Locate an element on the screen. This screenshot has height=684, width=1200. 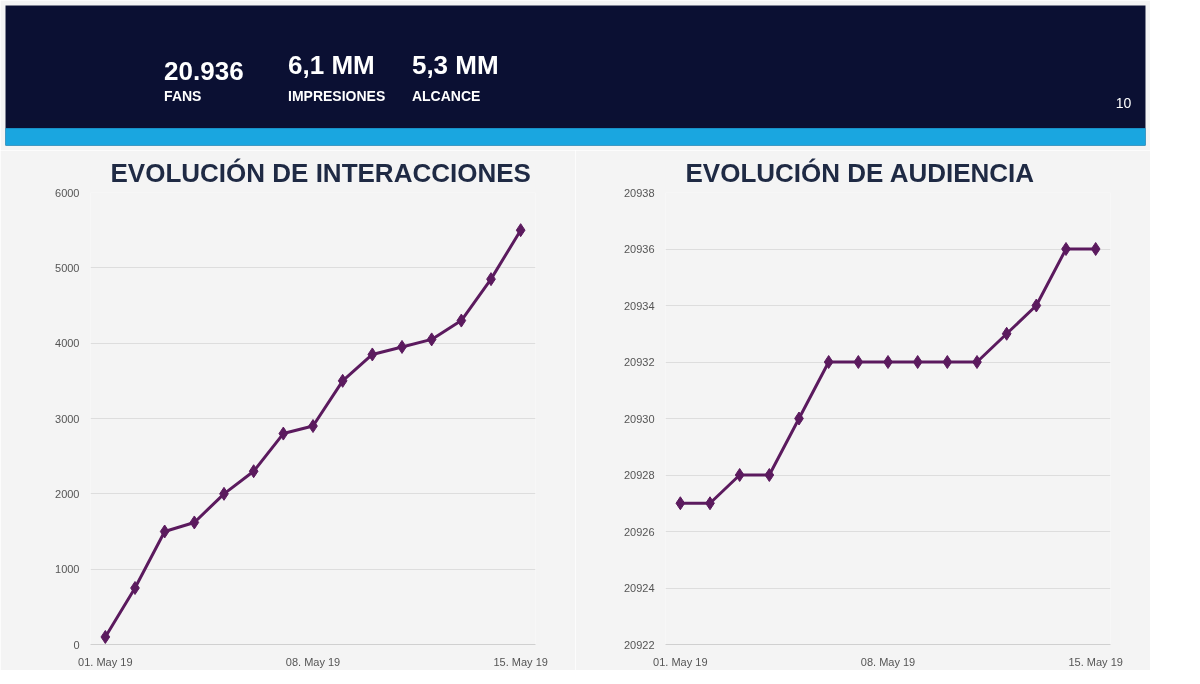
text: 5,3 MM is located at coordinates (455, 65).